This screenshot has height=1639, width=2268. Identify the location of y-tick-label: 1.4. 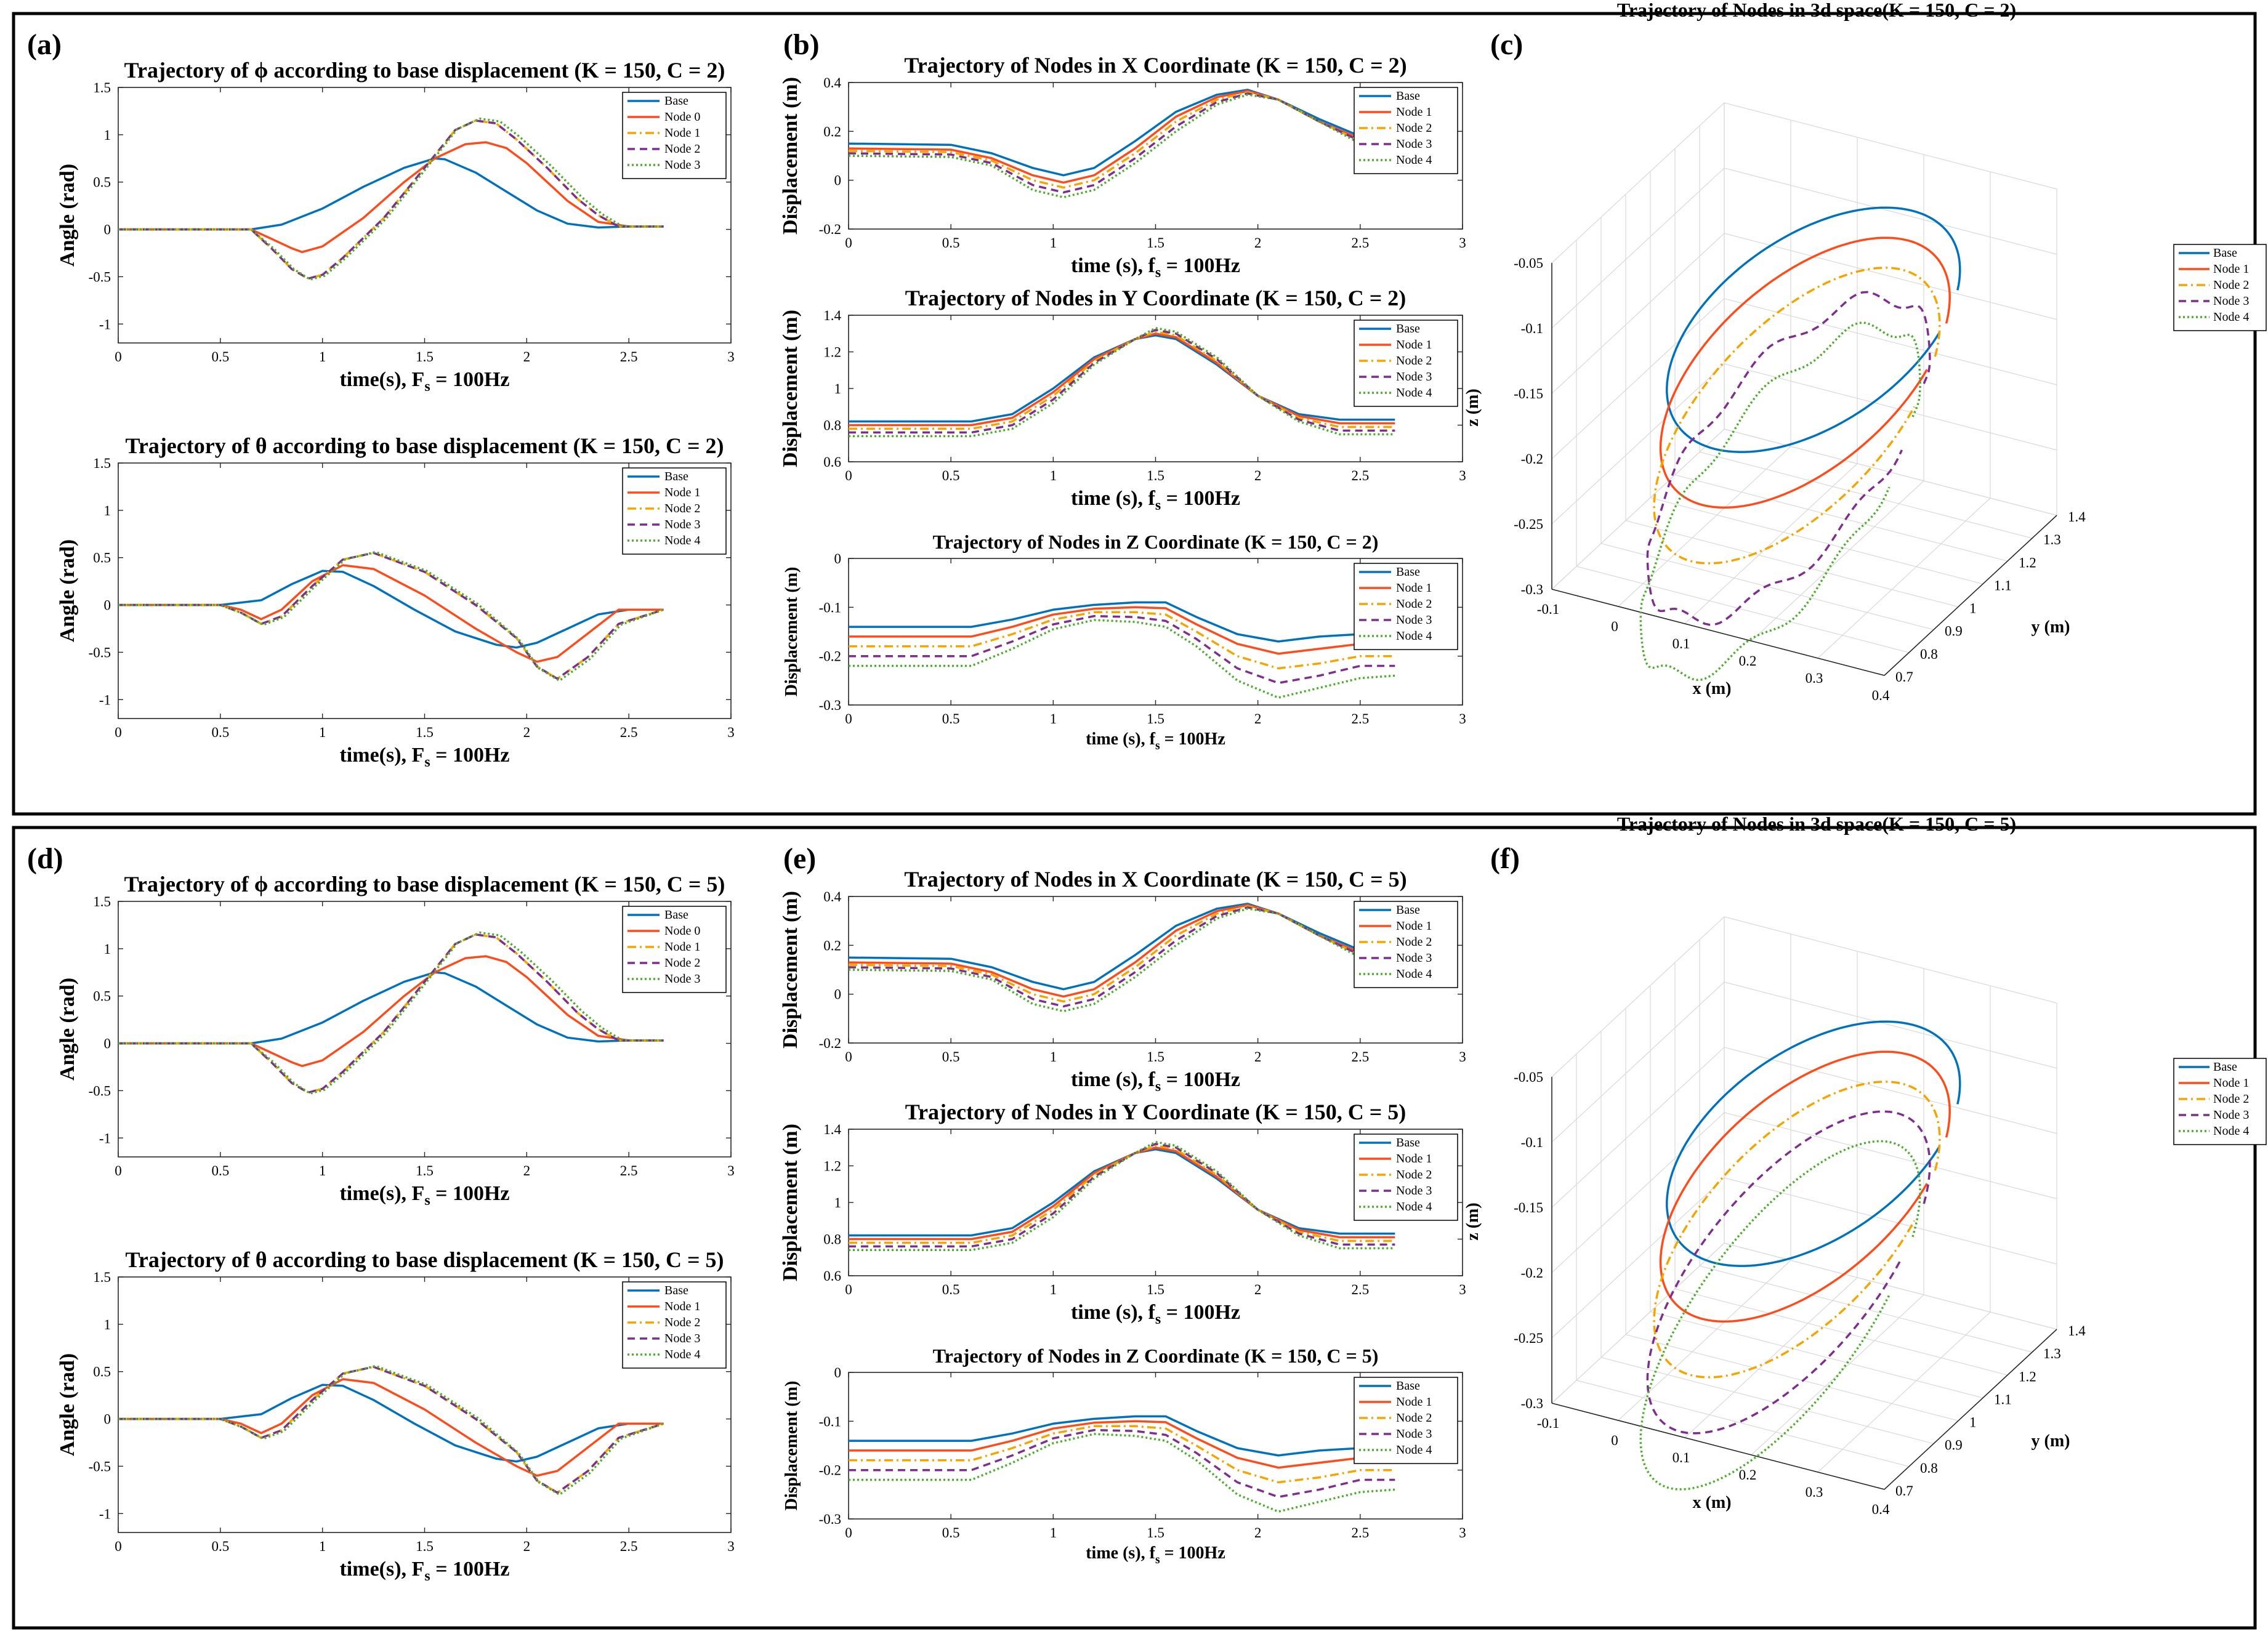
(2077, 517).